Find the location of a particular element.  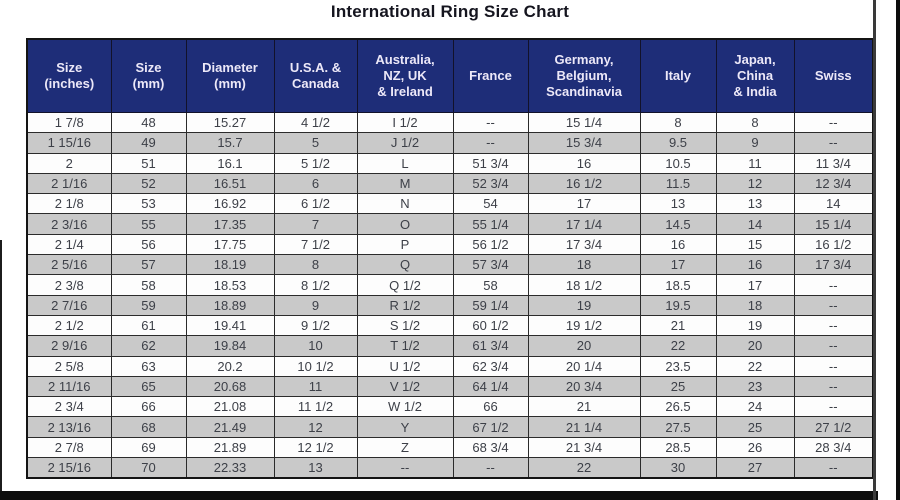

table-cell: 15 3/4 is located at coordinates (584, 143).